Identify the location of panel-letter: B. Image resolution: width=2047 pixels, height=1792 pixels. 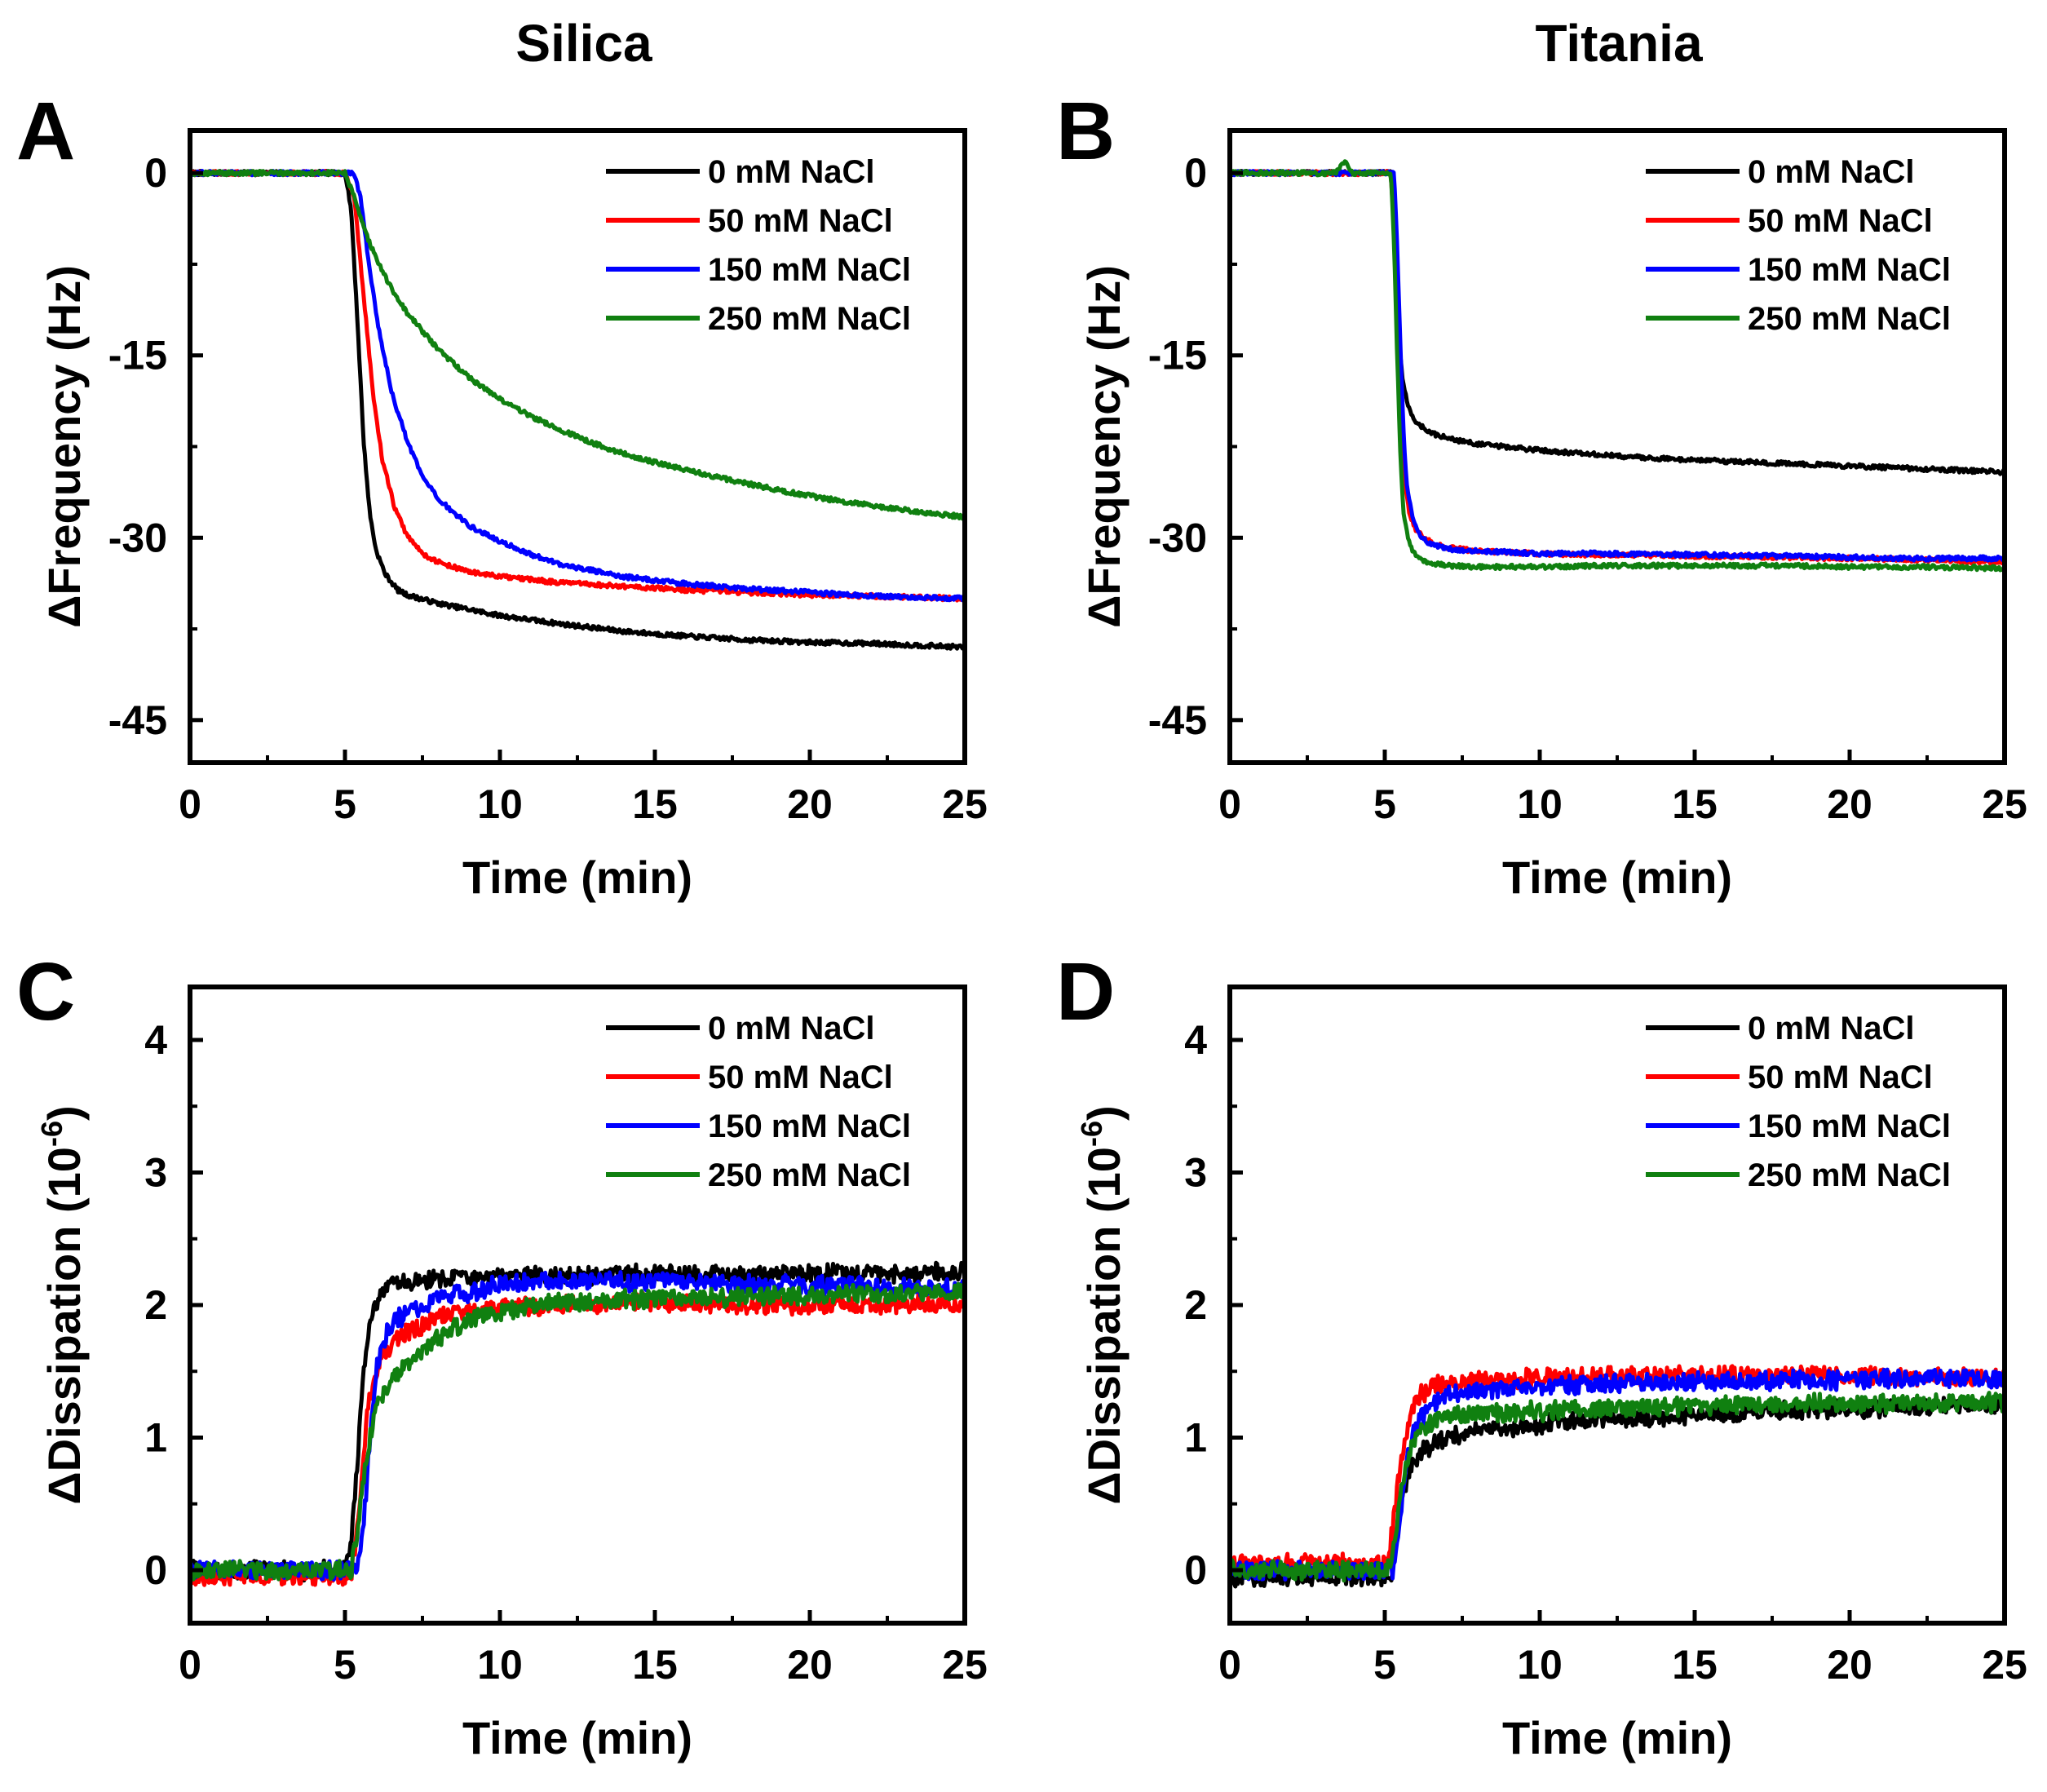
(1085, 131).